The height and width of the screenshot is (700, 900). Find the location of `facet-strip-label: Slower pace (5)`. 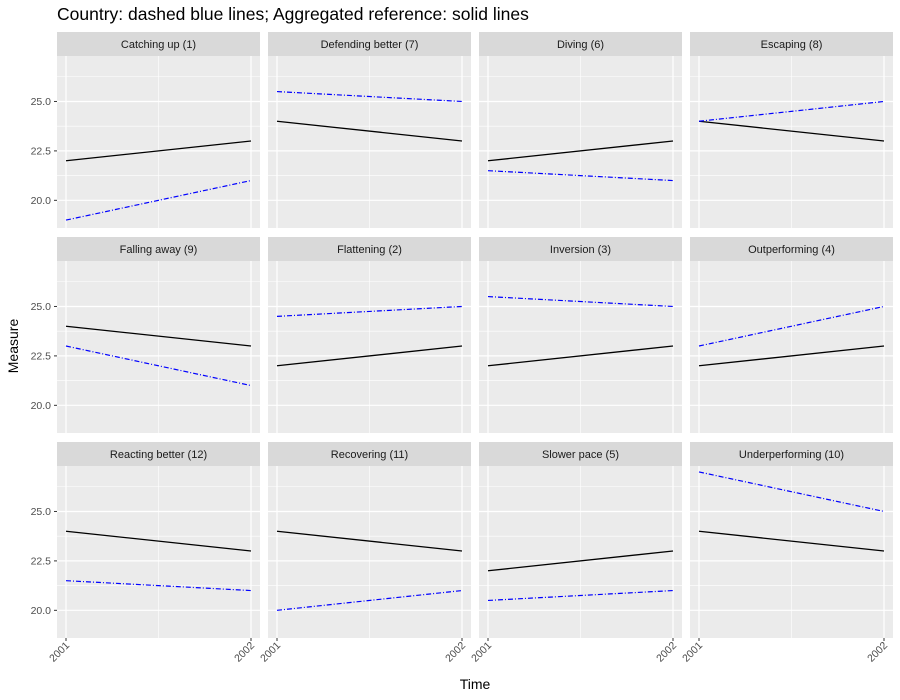

facet-strip-label: Slower pace (5) is located at coordinates (580, 455).